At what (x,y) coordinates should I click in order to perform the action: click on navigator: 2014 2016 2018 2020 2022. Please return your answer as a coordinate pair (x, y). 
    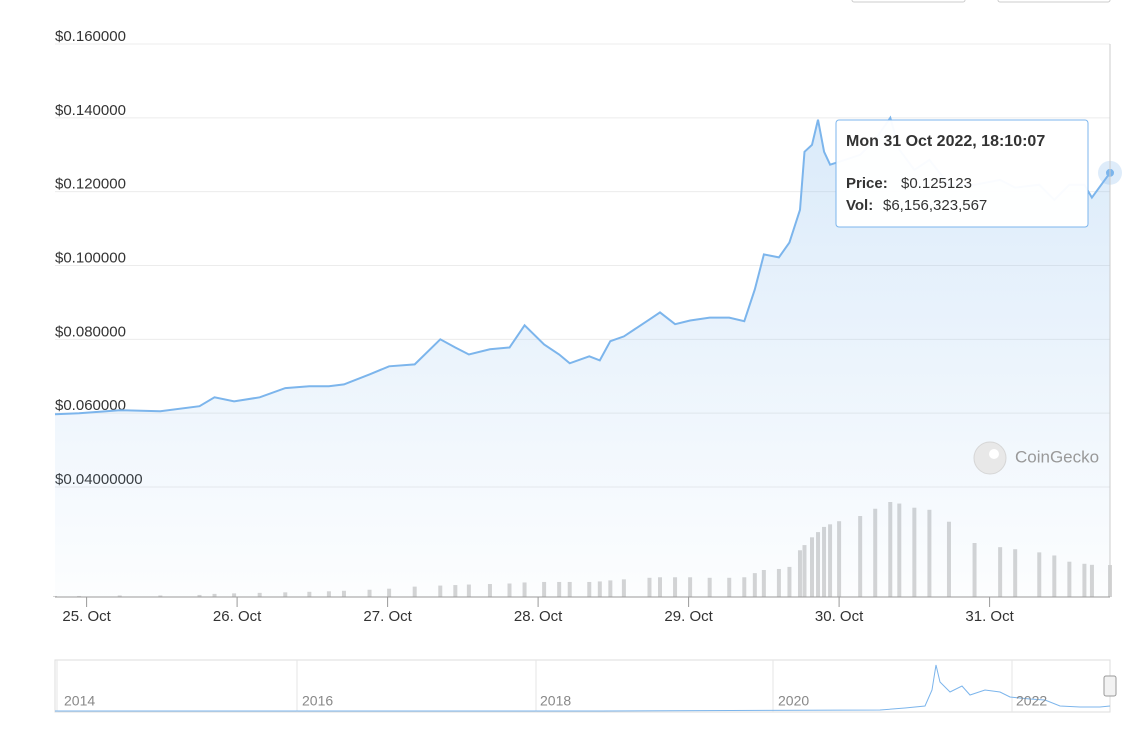
    Looking at the image, I should click on (585, 686).